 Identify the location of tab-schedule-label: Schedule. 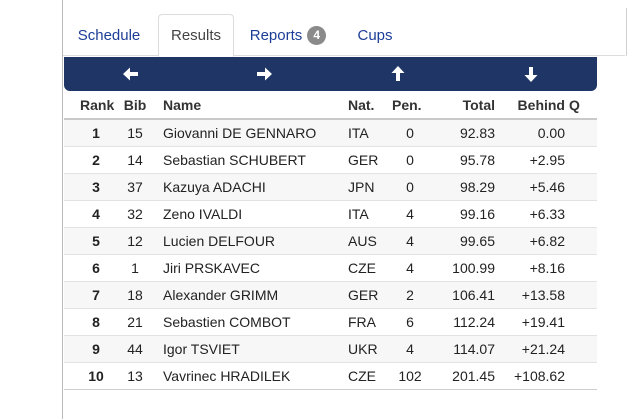
(109, 35).